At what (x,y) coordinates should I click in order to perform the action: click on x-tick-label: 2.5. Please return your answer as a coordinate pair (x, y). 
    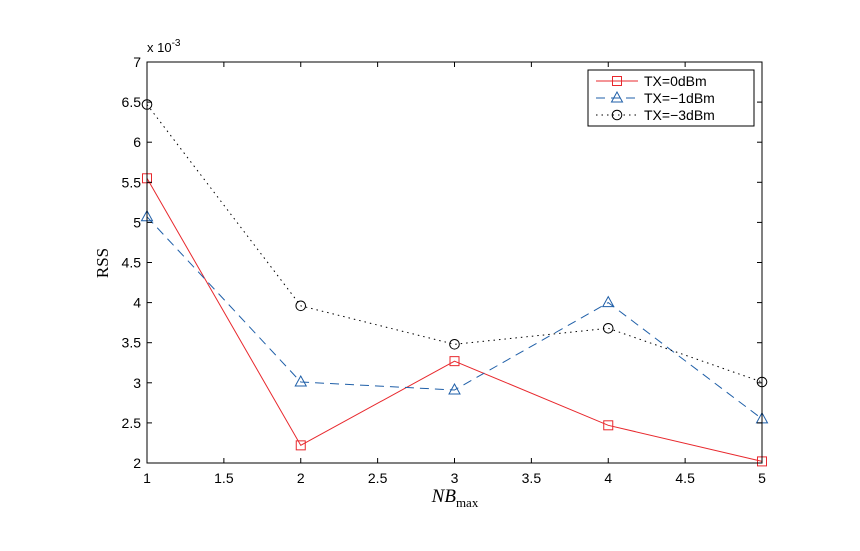
    Looking at the image, I should click on (378, 478).